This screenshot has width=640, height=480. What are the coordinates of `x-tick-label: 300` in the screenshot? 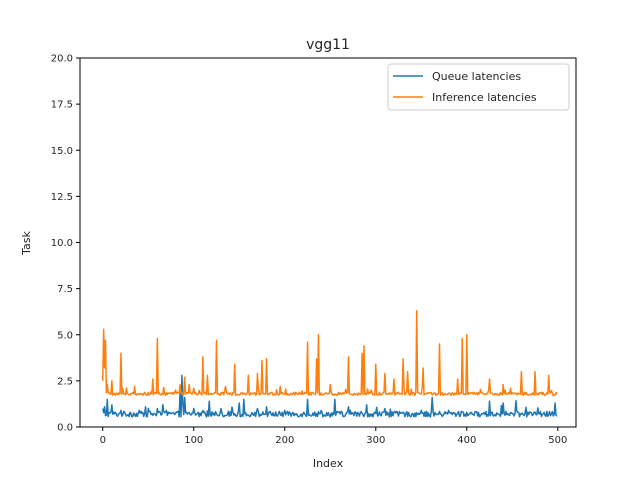 It's located at (375, 440).